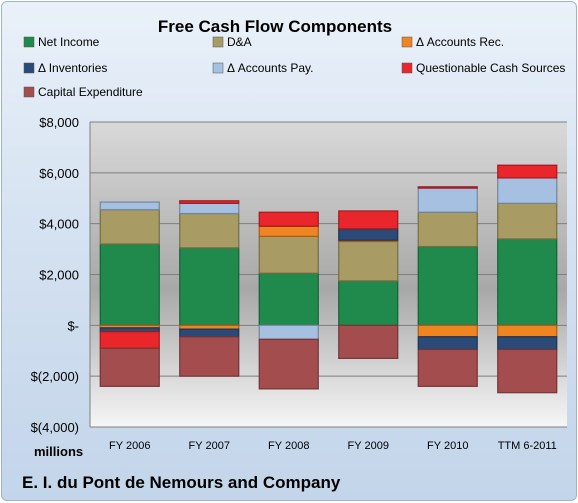  I want to click on legend-label: Δ Inventories, so click(72, 68).